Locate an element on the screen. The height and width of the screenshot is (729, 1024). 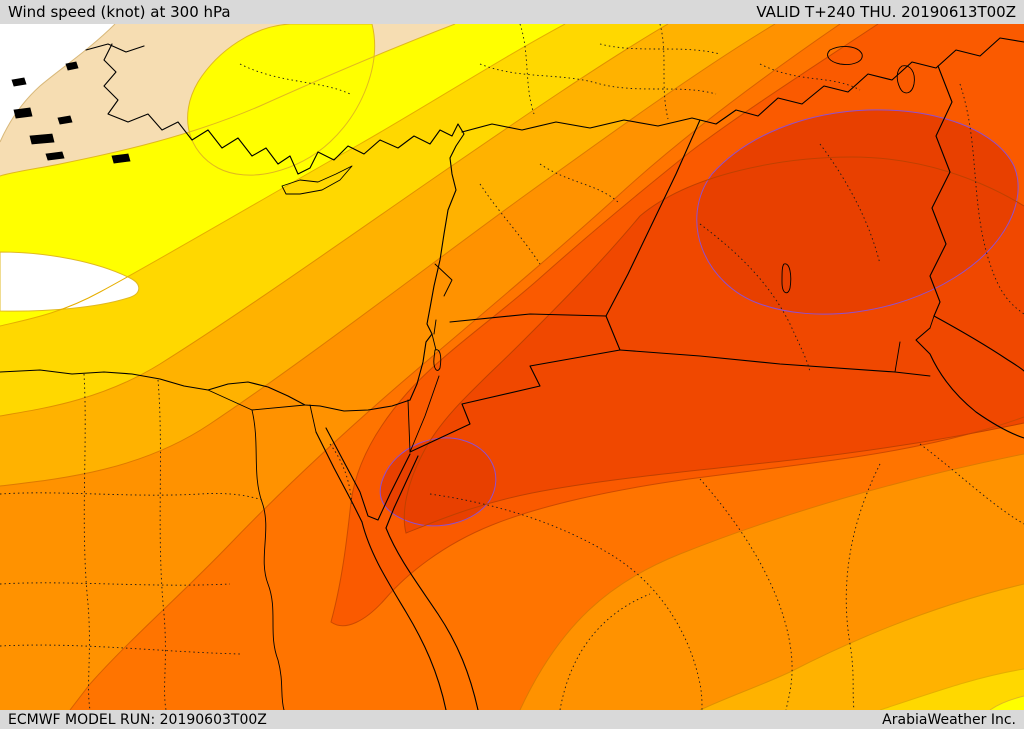
band-yellow-southeast is located at coordinates (1007, 703).